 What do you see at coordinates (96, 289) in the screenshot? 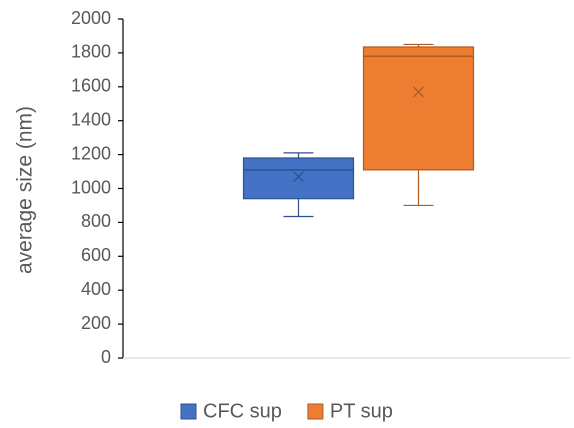
I see `y-tick-label: 400` at bounding box center [96, 289].